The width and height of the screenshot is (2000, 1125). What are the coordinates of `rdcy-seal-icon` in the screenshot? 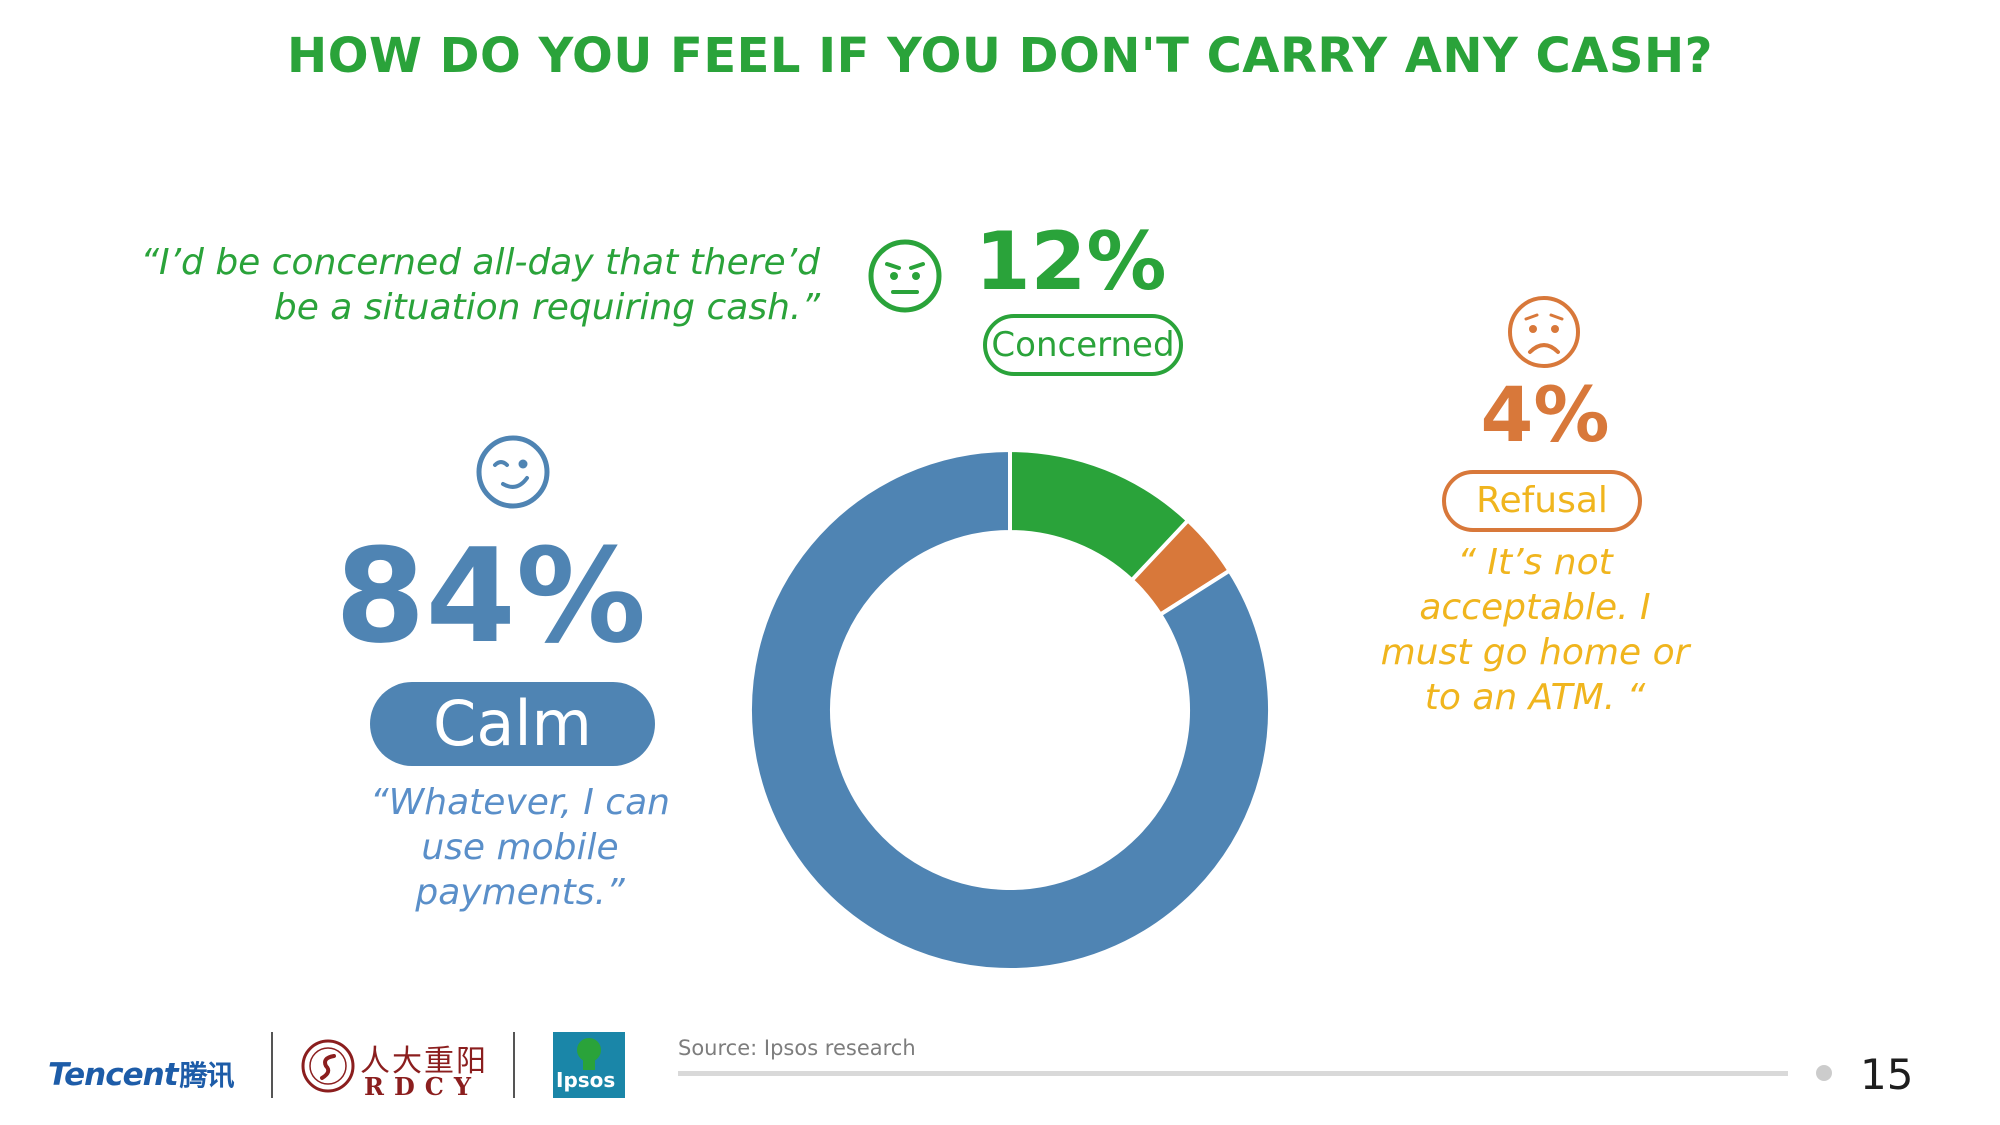 It's located at (328, 1066).